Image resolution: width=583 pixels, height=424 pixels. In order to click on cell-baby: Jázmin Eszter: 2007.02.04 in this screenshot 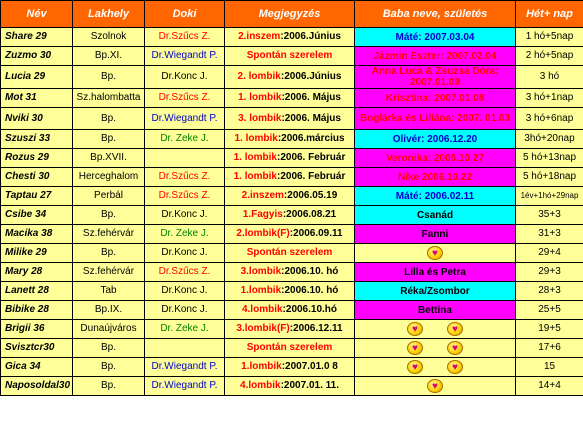, I will do `click(435, 56)`.